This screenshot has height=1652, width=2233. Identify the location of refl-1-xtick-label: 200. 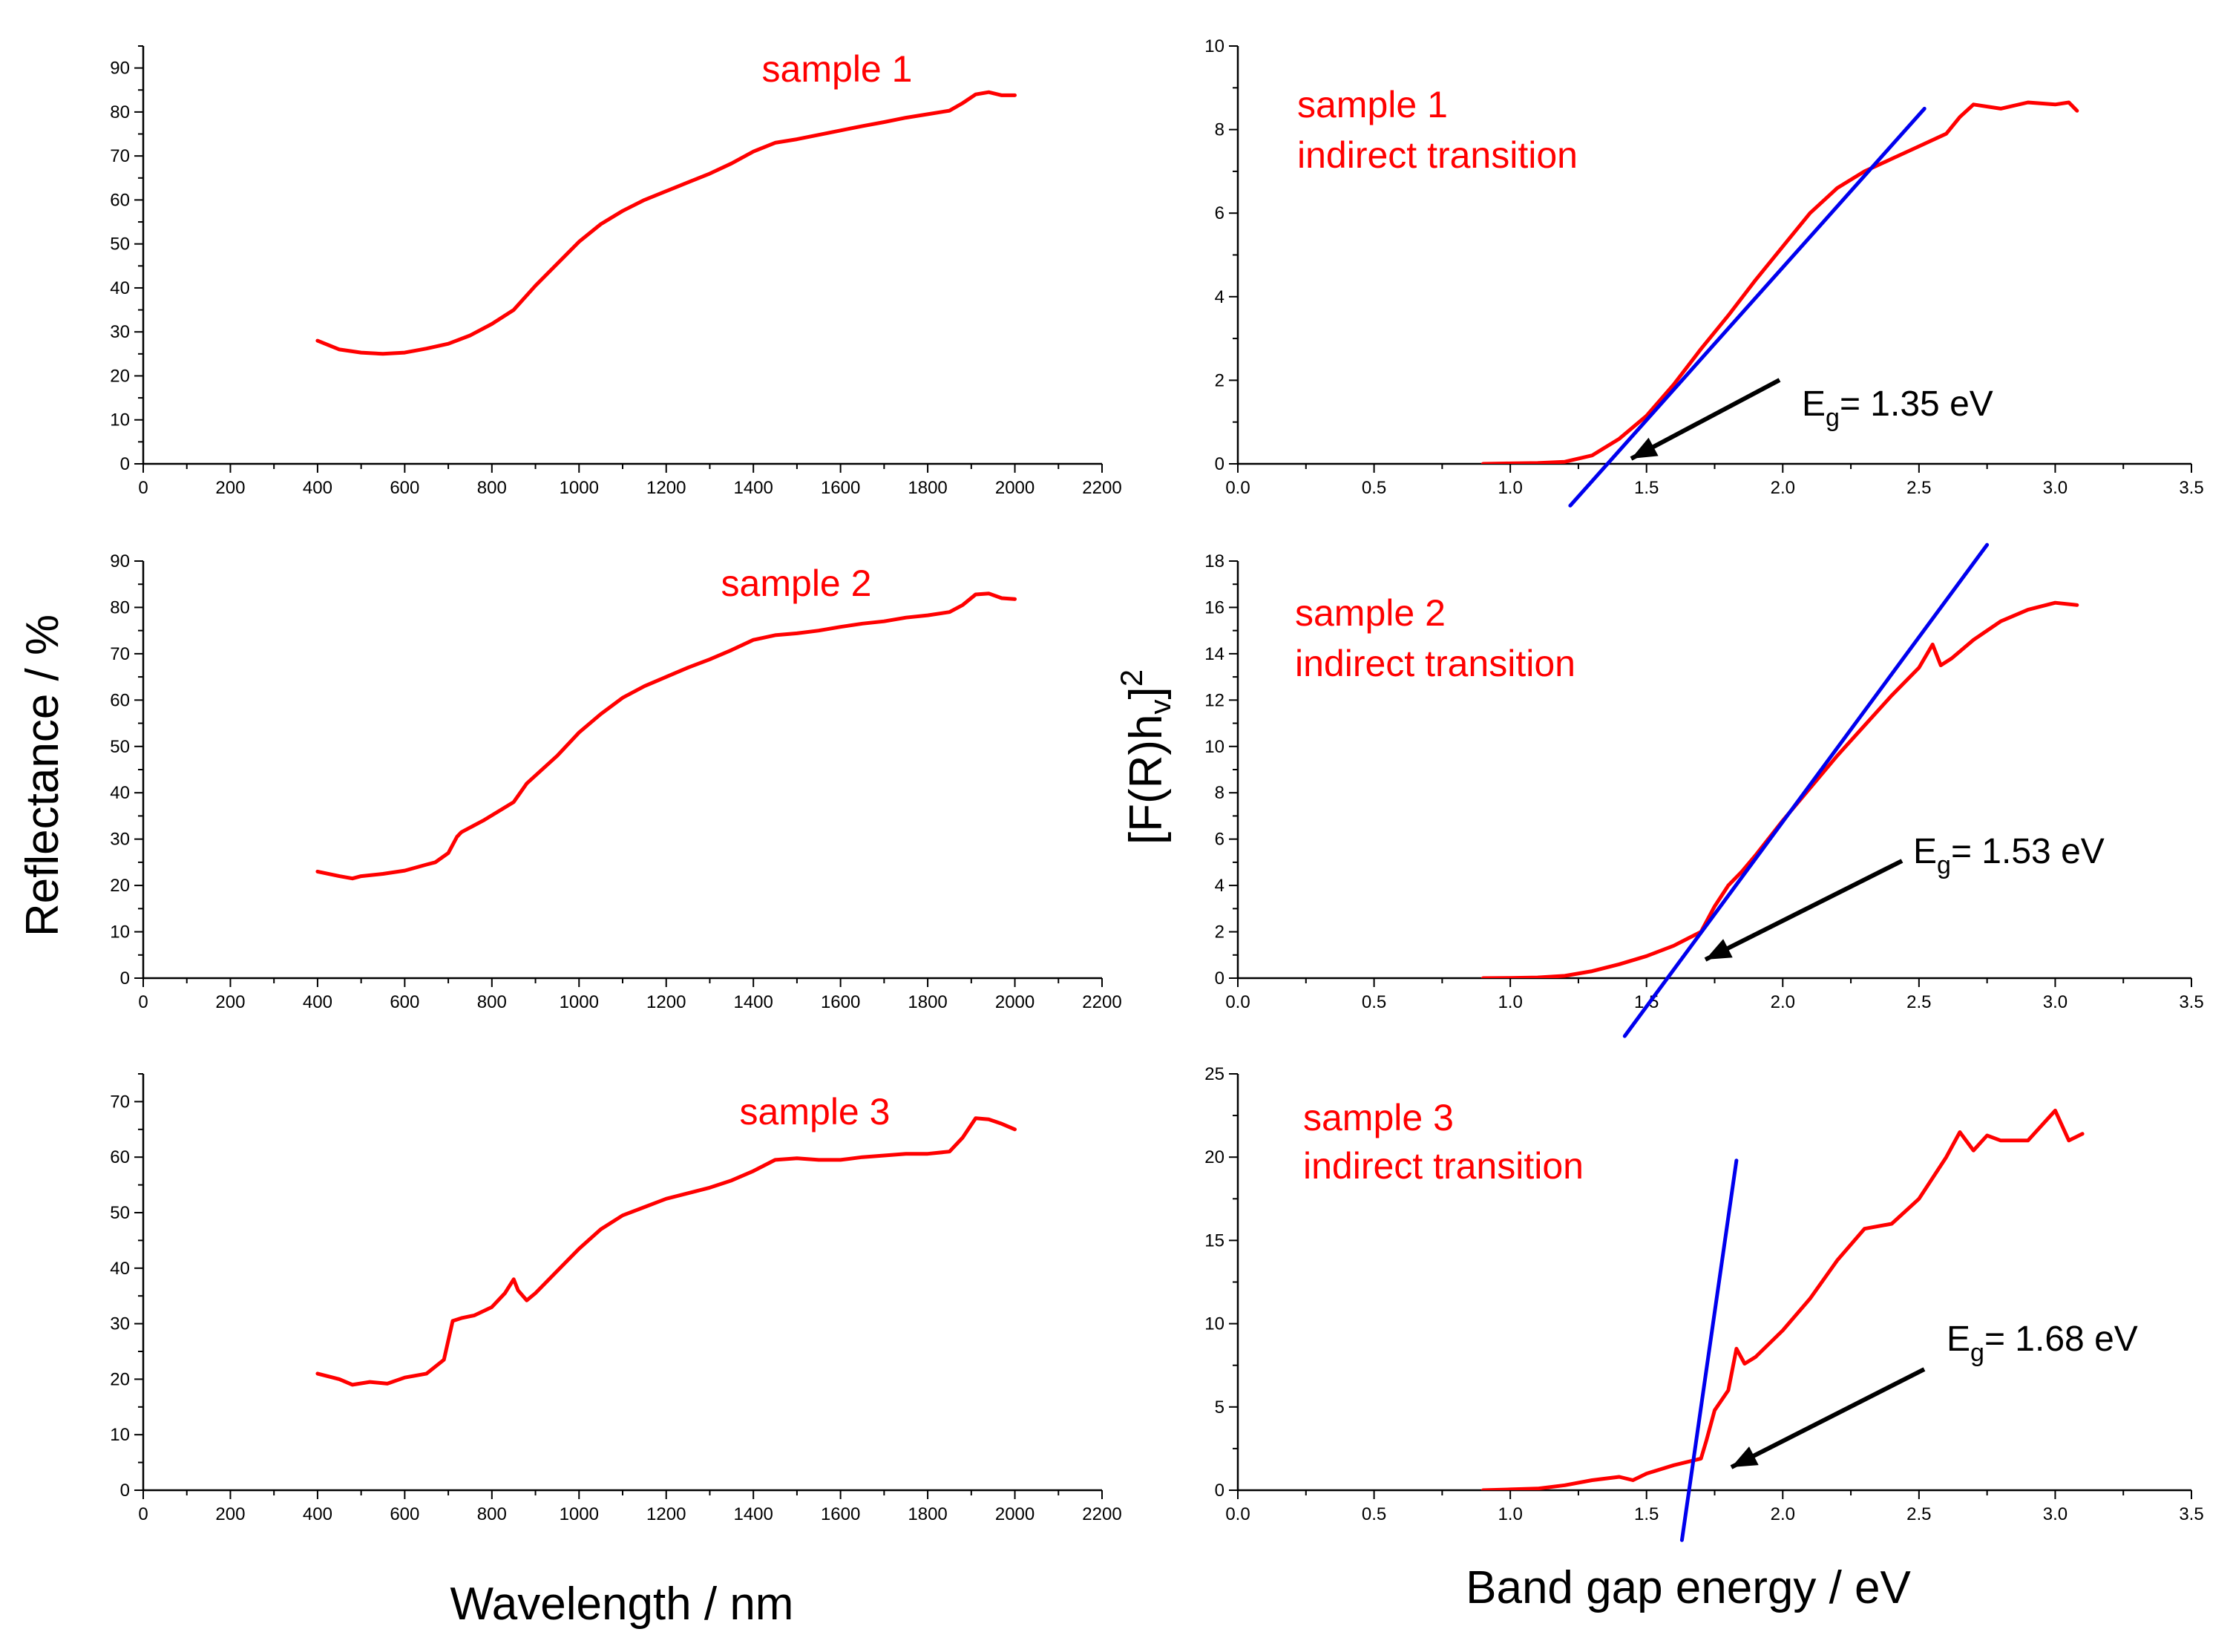
(230, 488).